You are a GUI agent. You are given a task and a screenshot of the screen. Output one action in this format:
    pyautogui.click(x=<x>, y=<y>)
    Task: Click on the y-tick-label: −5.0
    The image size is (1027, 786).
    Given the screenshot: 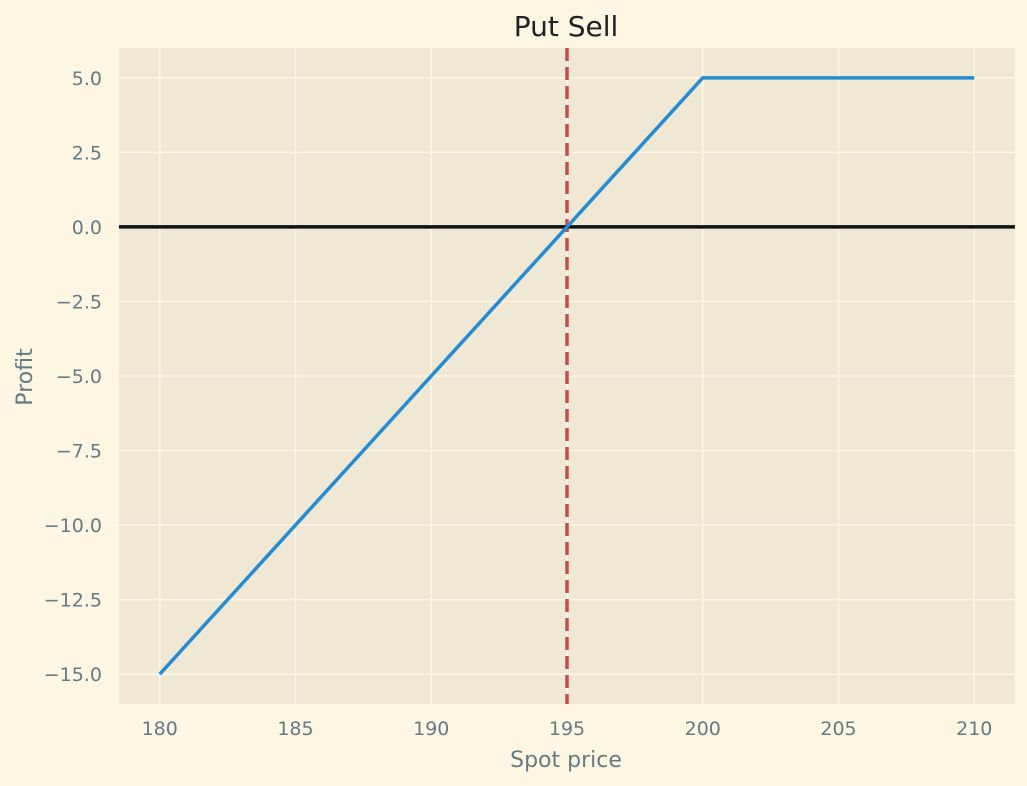 What is the action you would take?
    pyautogui.click(x=79, y=377)
    